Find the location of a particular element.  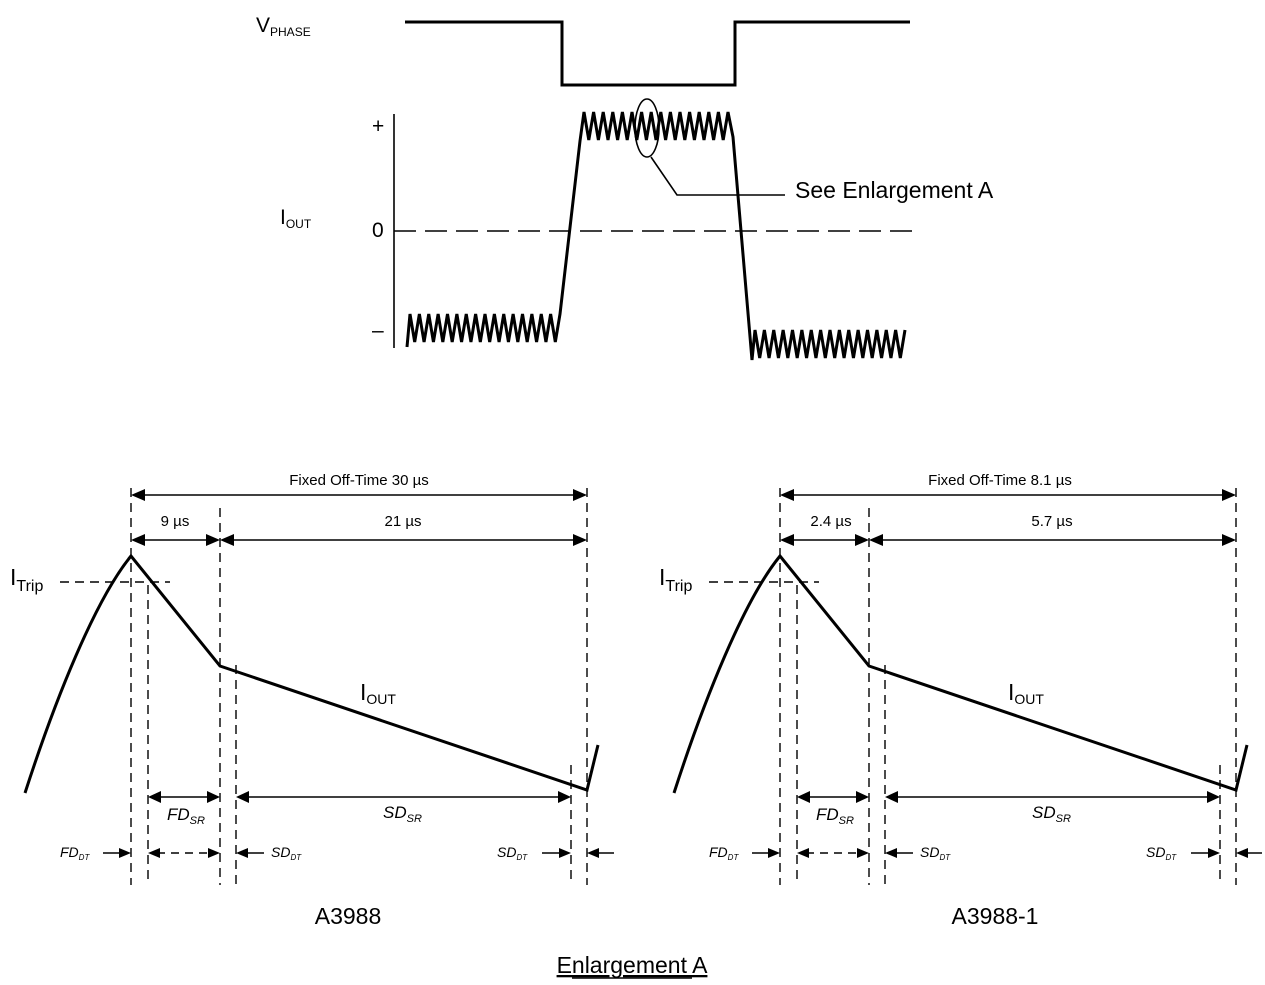

right-fd-dt-main: FD is located at coordinates (718, 852).